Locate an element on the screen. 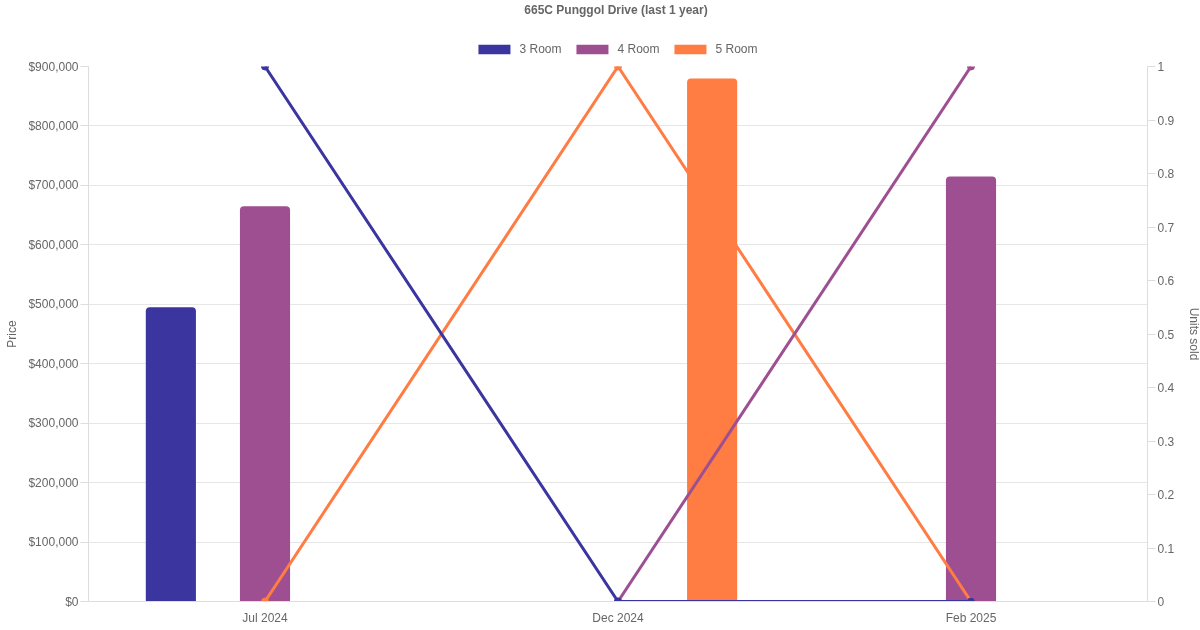 The width and height of the screenshot is (1200, 630). y-tick-label: $500,000 is located at coordinates (53, 304).